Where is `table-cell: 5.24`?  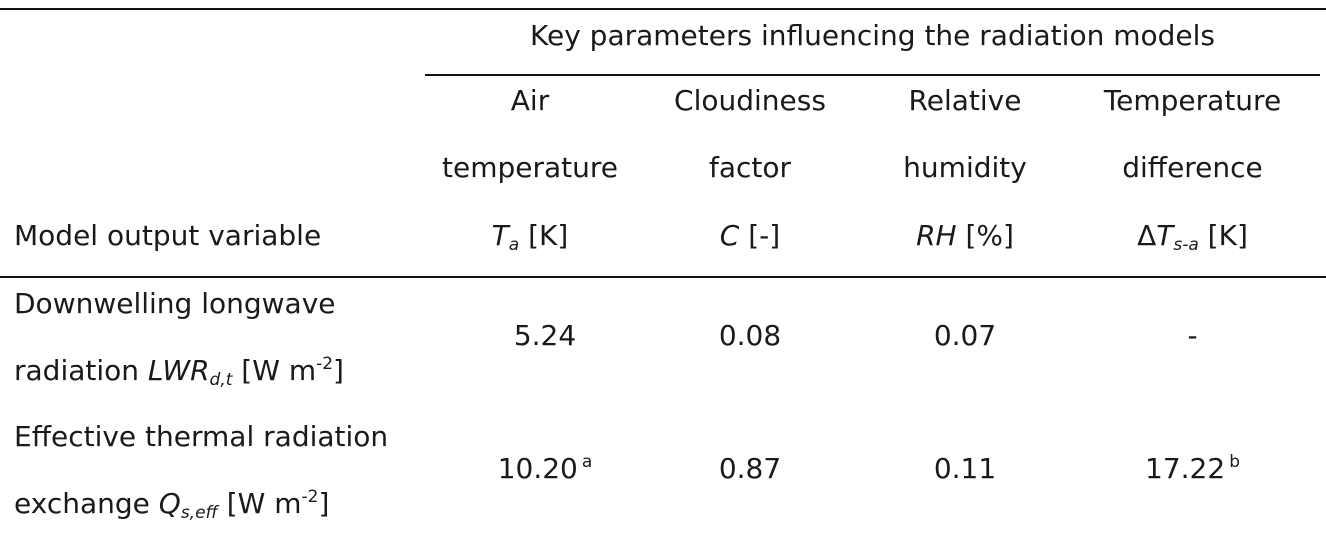
table-cell: 5.24 is located at coordinates (545, 335).